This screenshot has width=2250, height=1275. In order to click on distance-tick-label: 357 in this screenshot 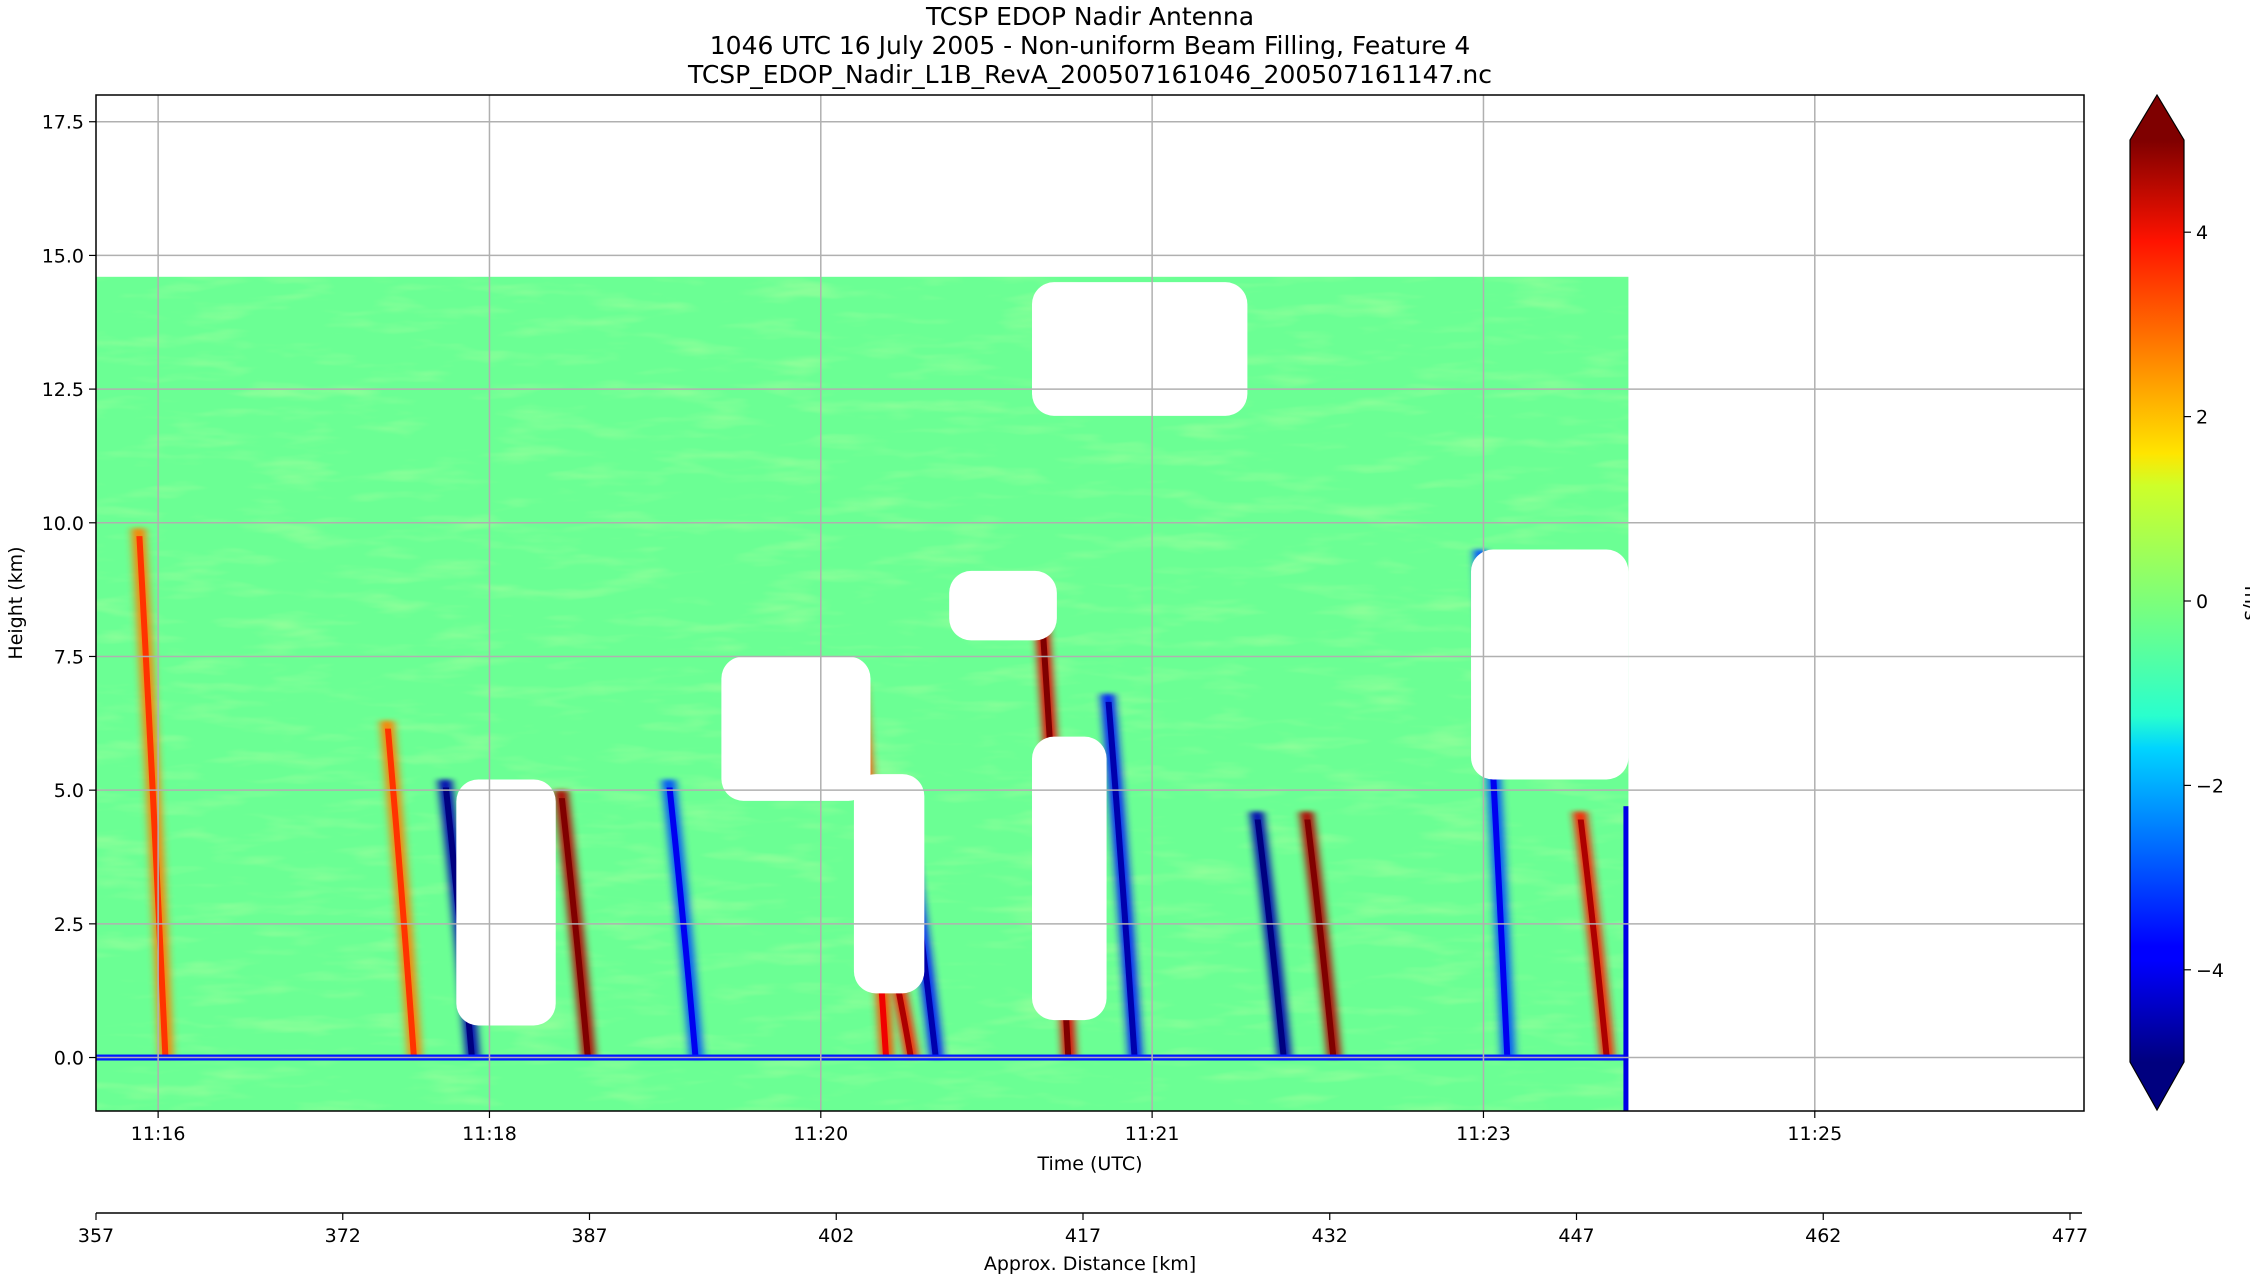, I will do `click(96, 1236)`.